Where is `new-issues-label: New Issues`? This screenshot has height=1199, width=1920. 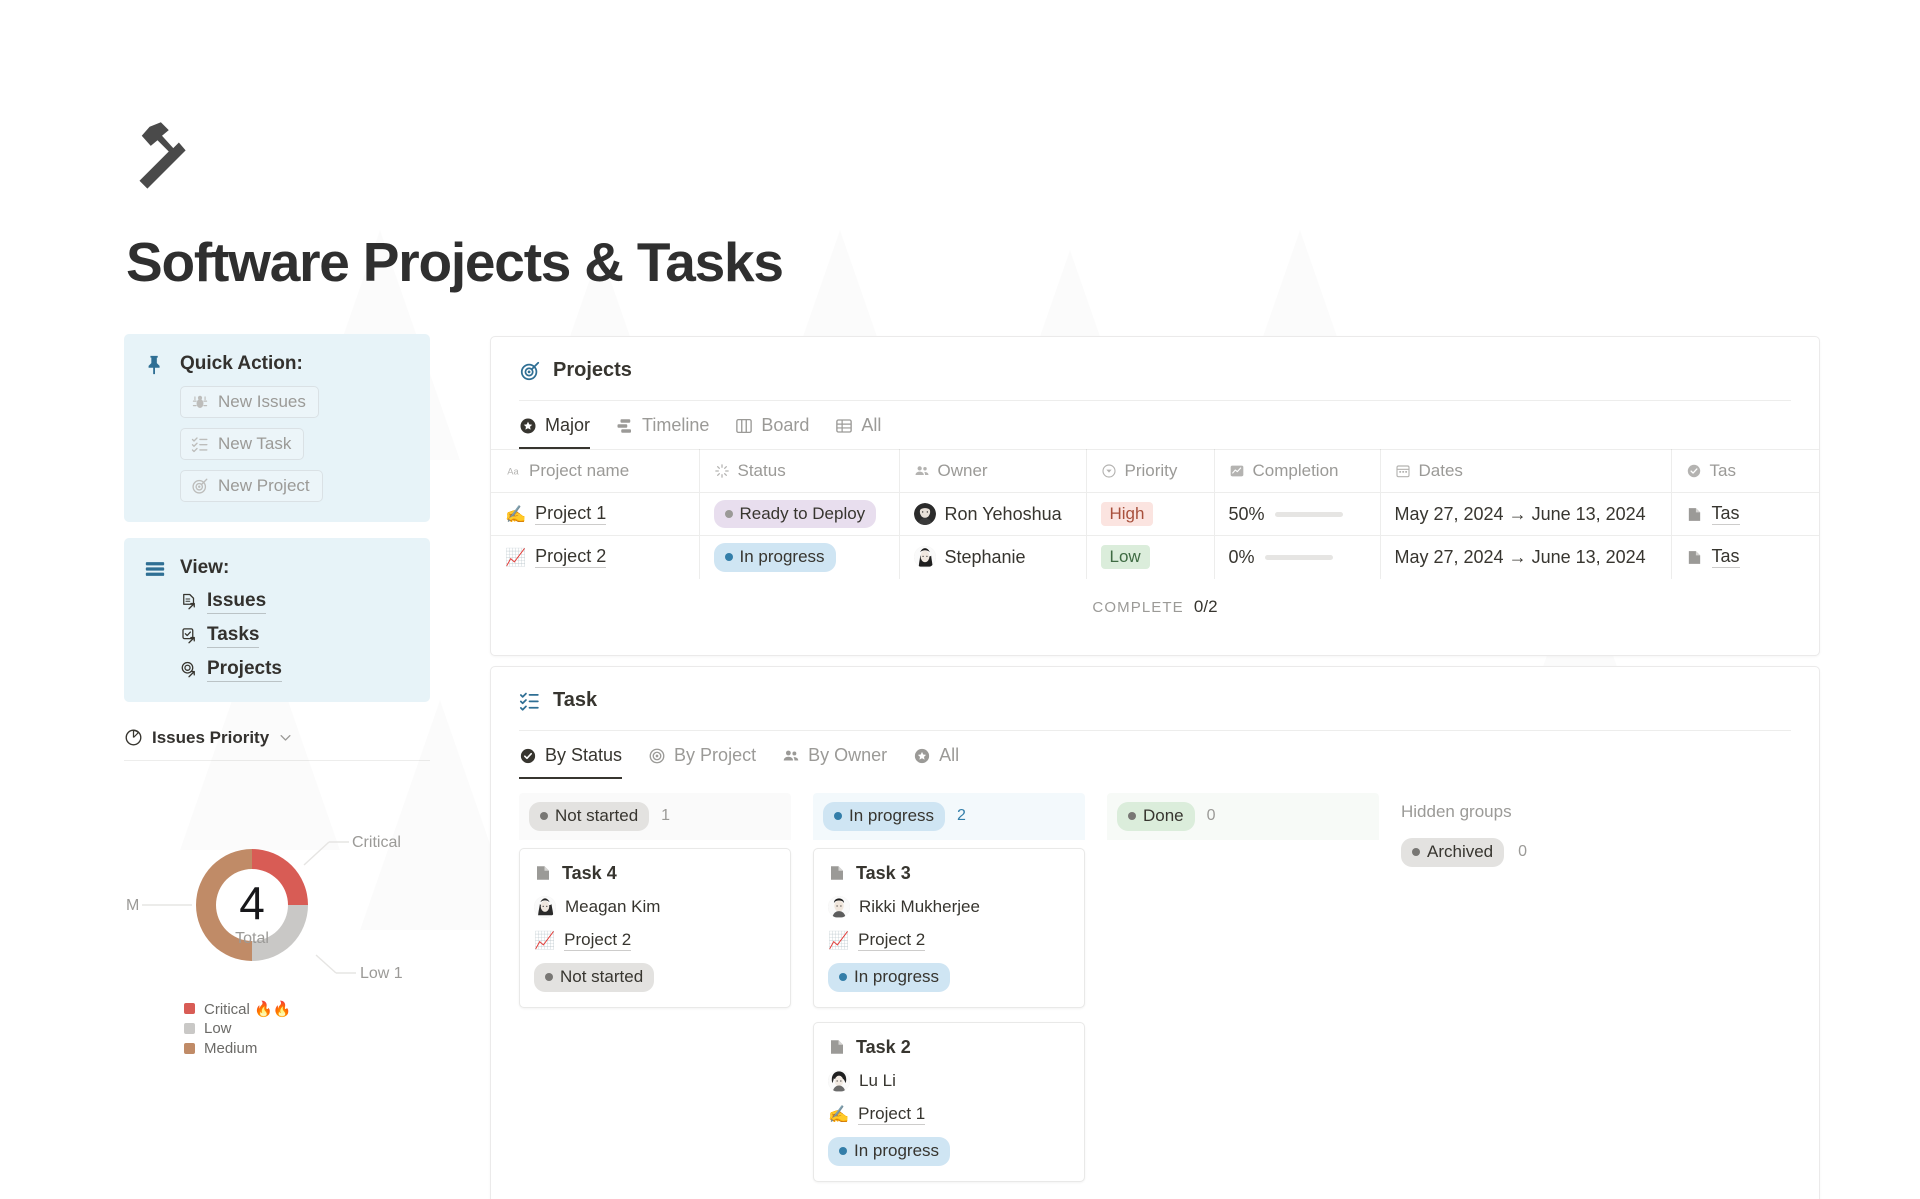 new-issues-label: New Issues is located at coordinates (262, 401).